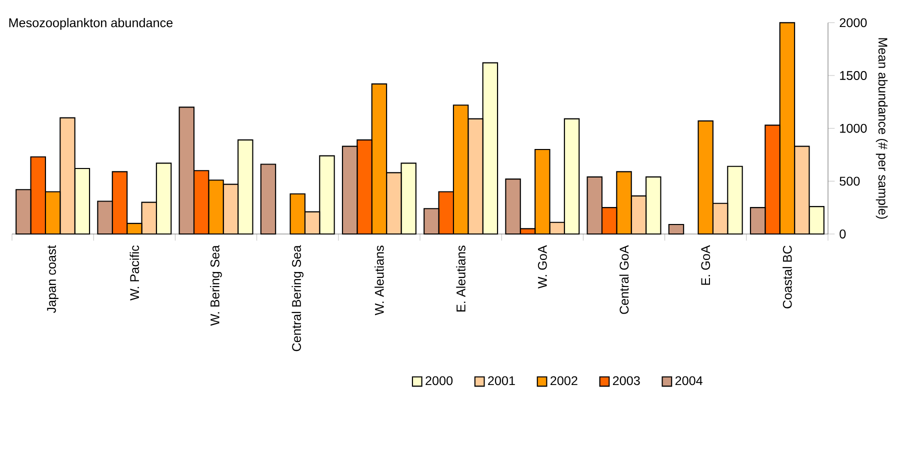 The image size is (915, 453). I want to click on x-tick-label: Coastal BC, so click(787, 277).